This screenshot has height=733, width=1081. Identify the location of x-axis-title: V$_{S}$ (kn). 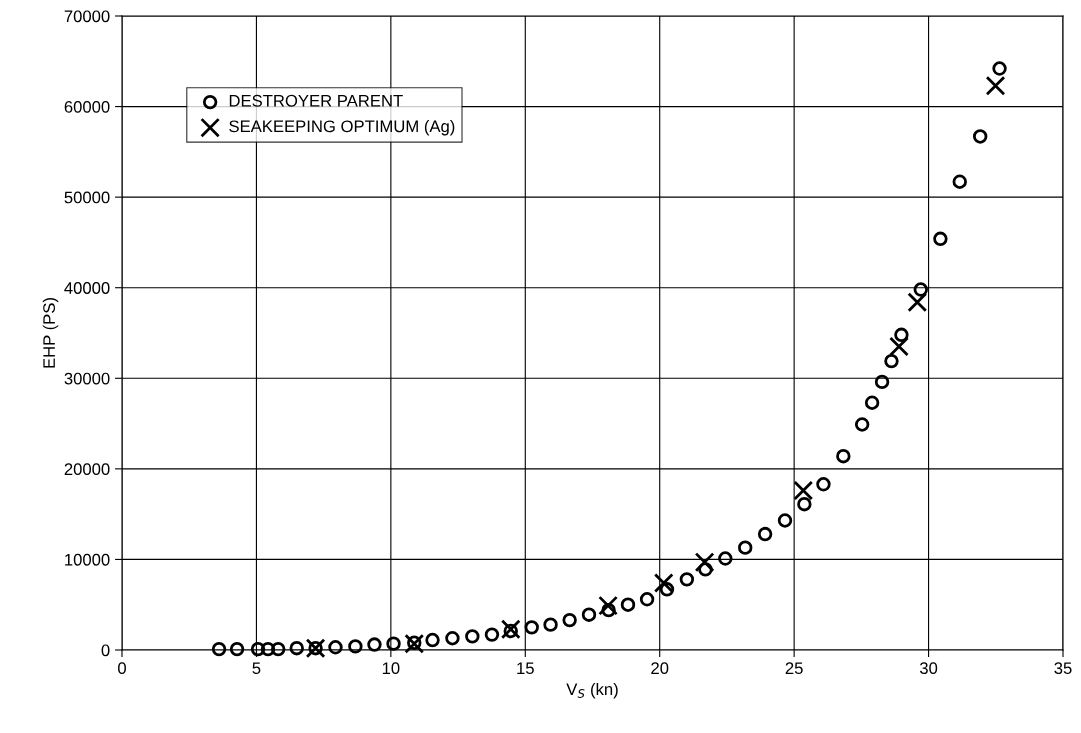
(592, 690).